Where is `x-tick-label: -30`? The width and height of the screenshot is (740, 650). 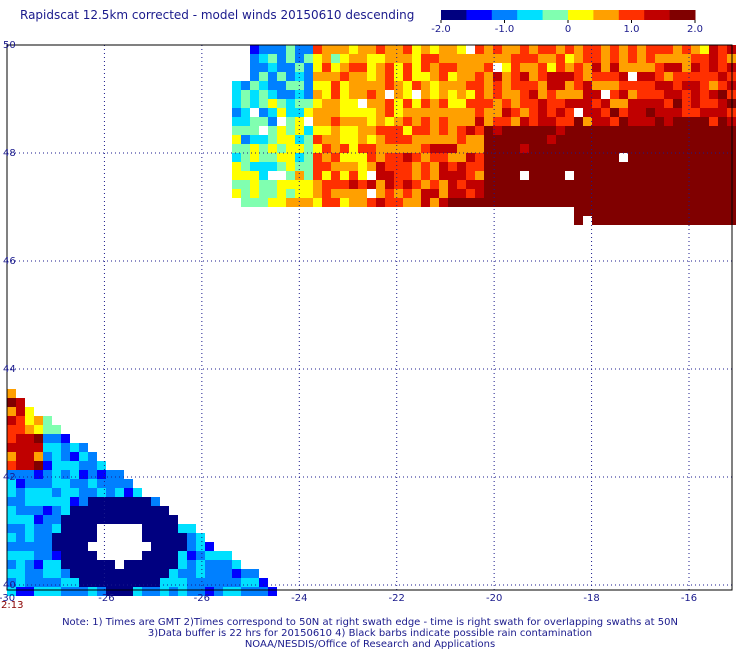
x-tick-label: -30 is located at coordinates (7, 598).